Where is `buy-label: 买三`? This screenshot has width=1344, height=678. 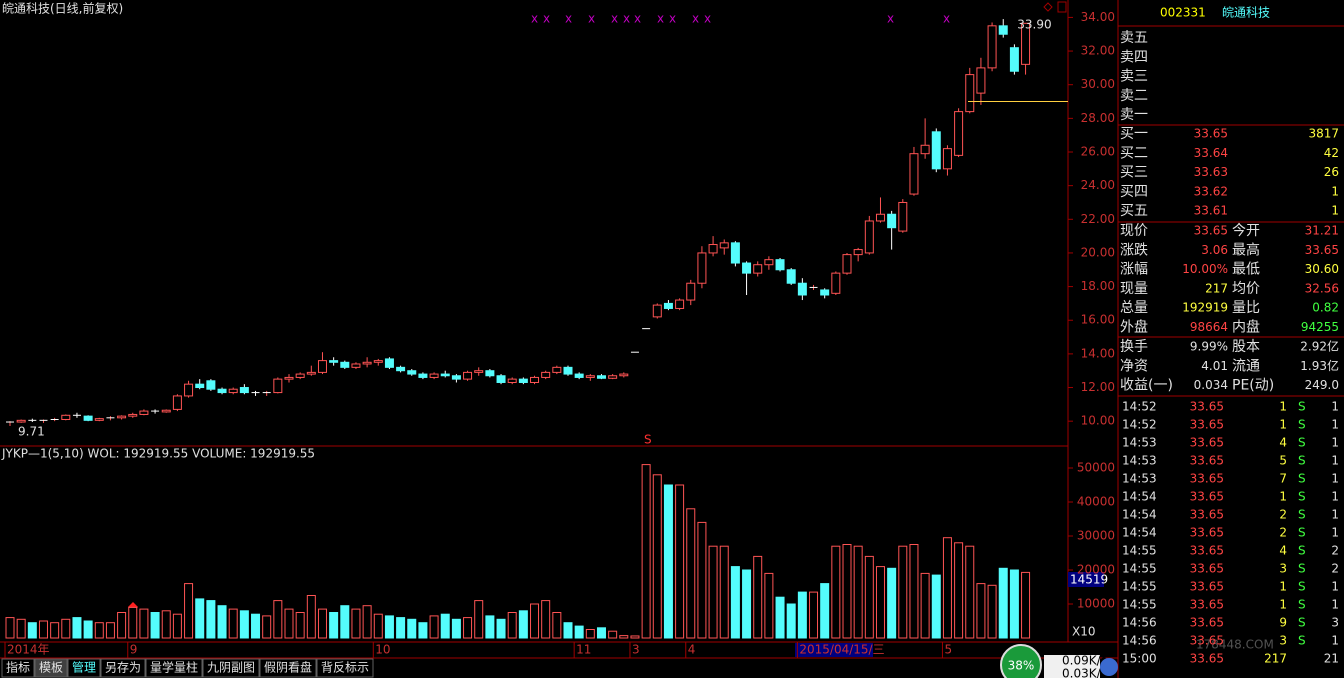 buy-label: 买三 is located at coordinates (1134, 173).